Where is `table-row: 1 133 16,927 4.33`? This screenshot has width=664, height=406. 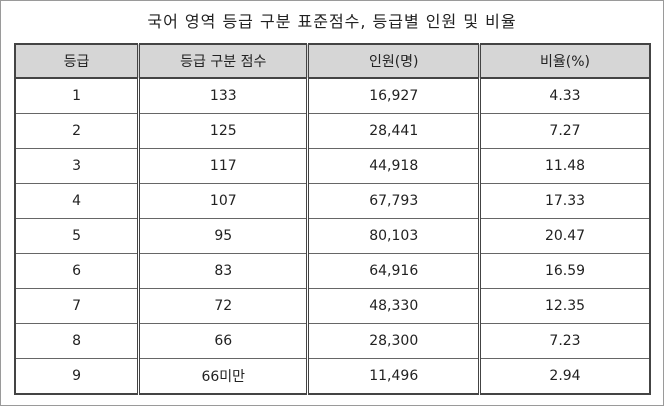
table-row: 1 133 16,927 4.33 is located at coordinates (332, 95).